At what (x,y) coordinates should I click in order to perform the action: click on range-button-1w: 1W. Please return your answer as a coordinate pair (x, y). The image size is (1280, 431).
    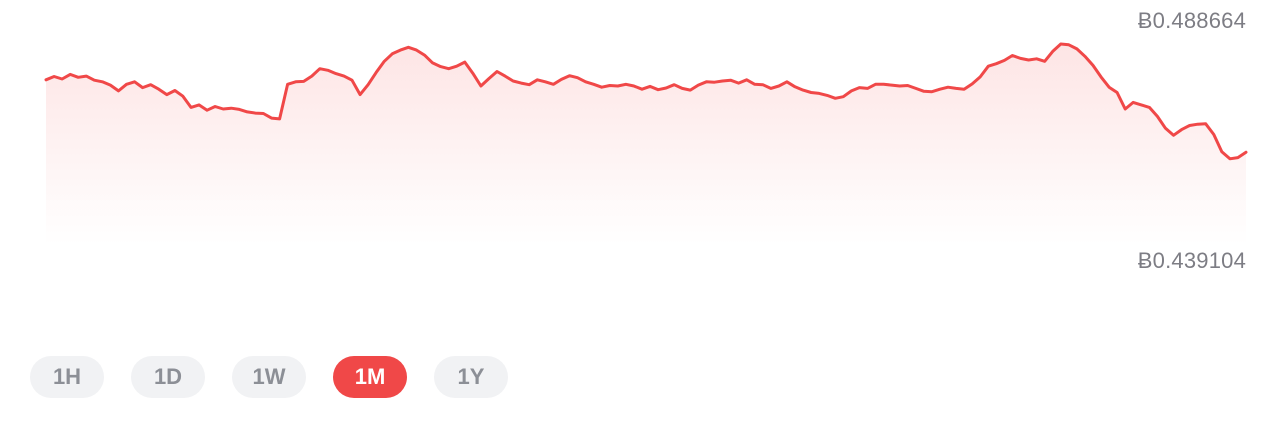
    Looking at the image, I should click on (269, 377).